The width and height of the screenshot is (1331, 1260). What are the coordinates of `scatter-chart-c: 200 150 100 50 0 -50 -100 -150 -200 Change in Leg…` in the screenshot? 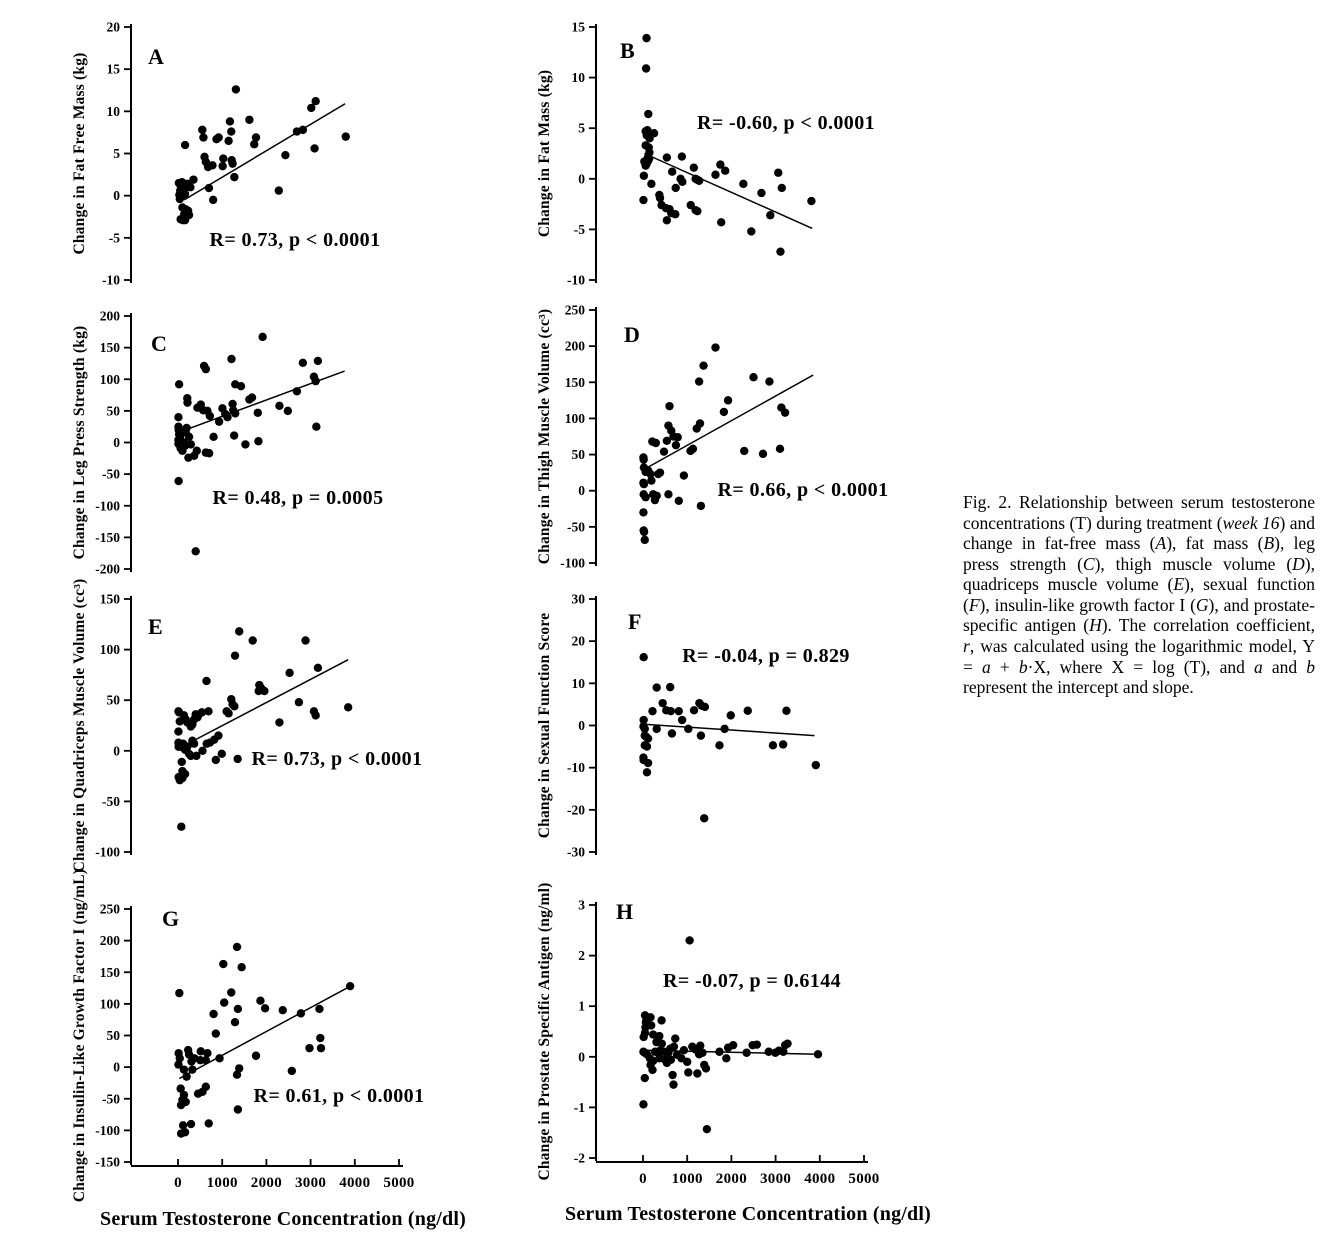 It's located at (227, 443).